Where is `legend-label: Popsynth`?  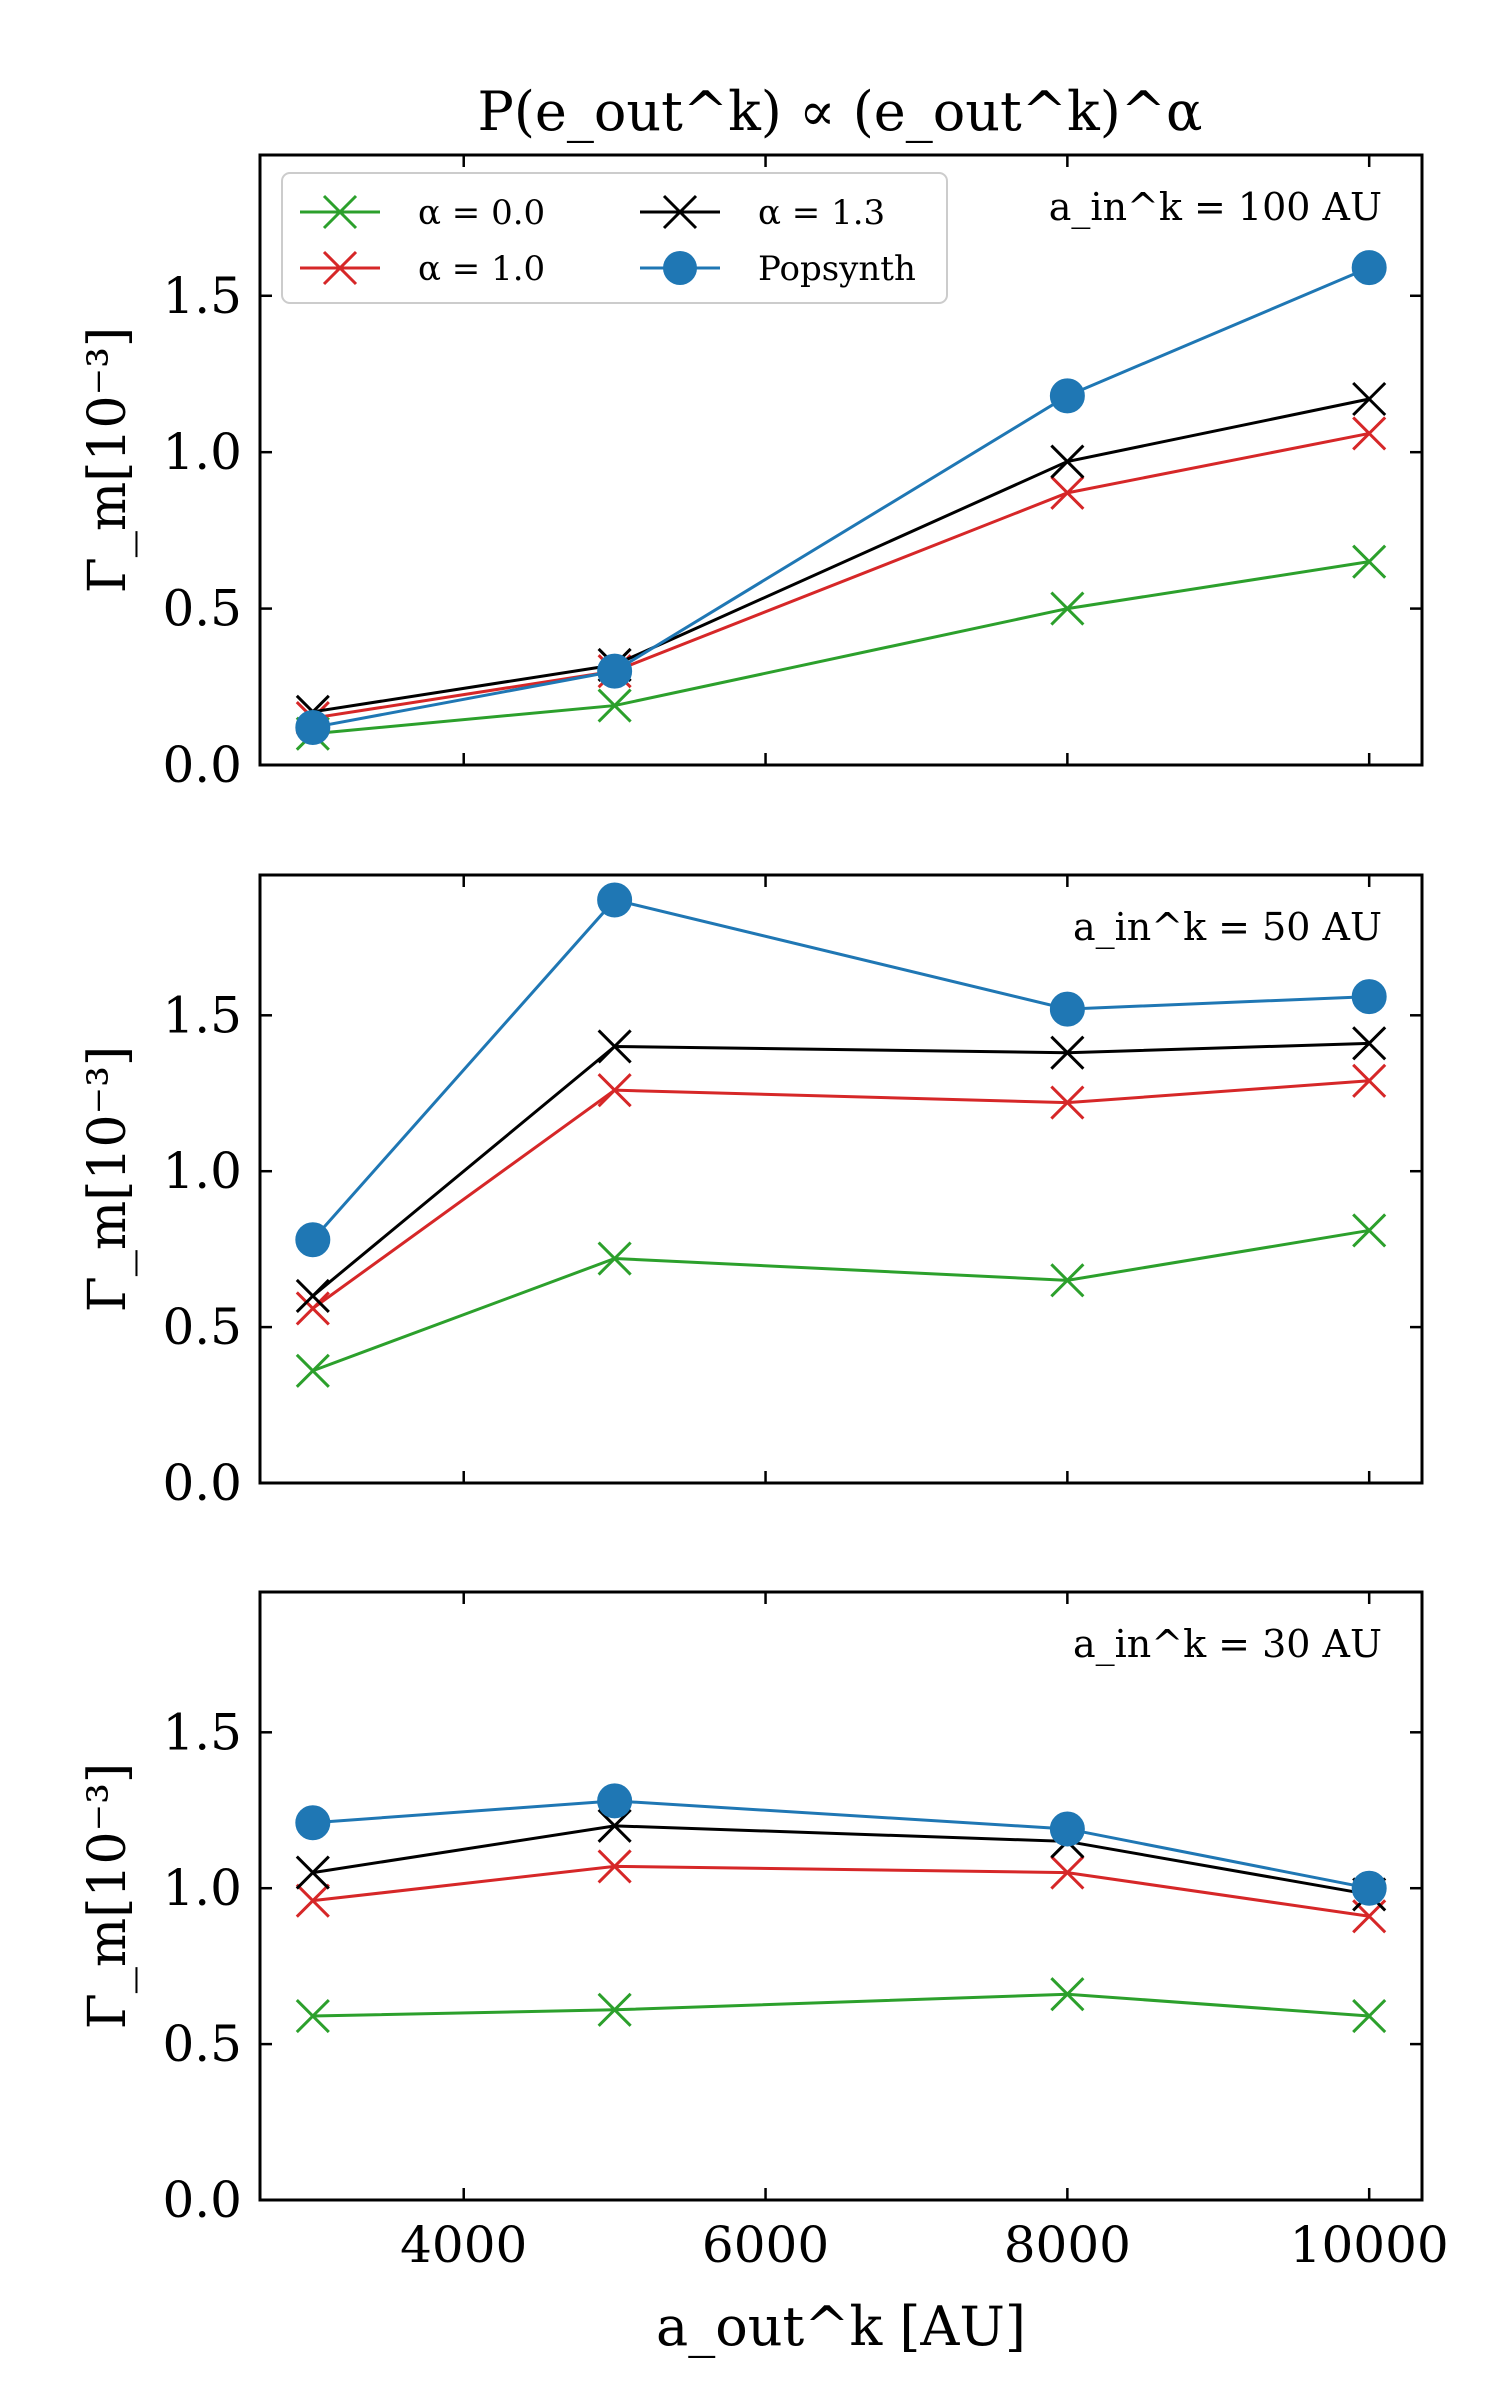 legend-label: Popsynth is located at coordinates (837, 269).